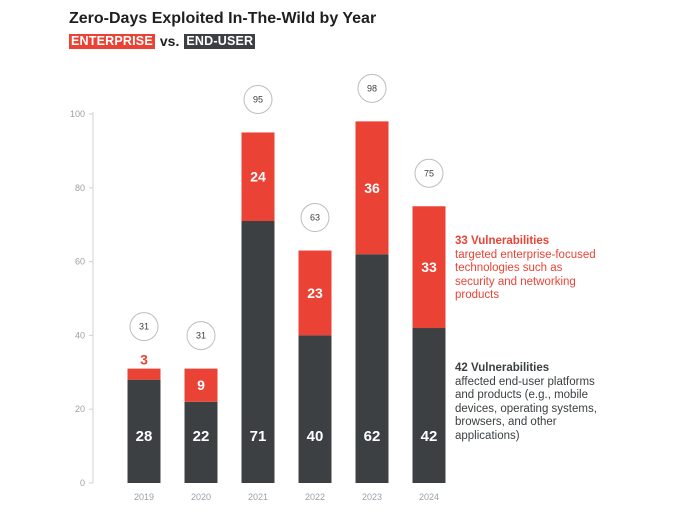 The height and width of the screenshot is (514, 684). I want to click on vs-label: vs., so click(169, 41).